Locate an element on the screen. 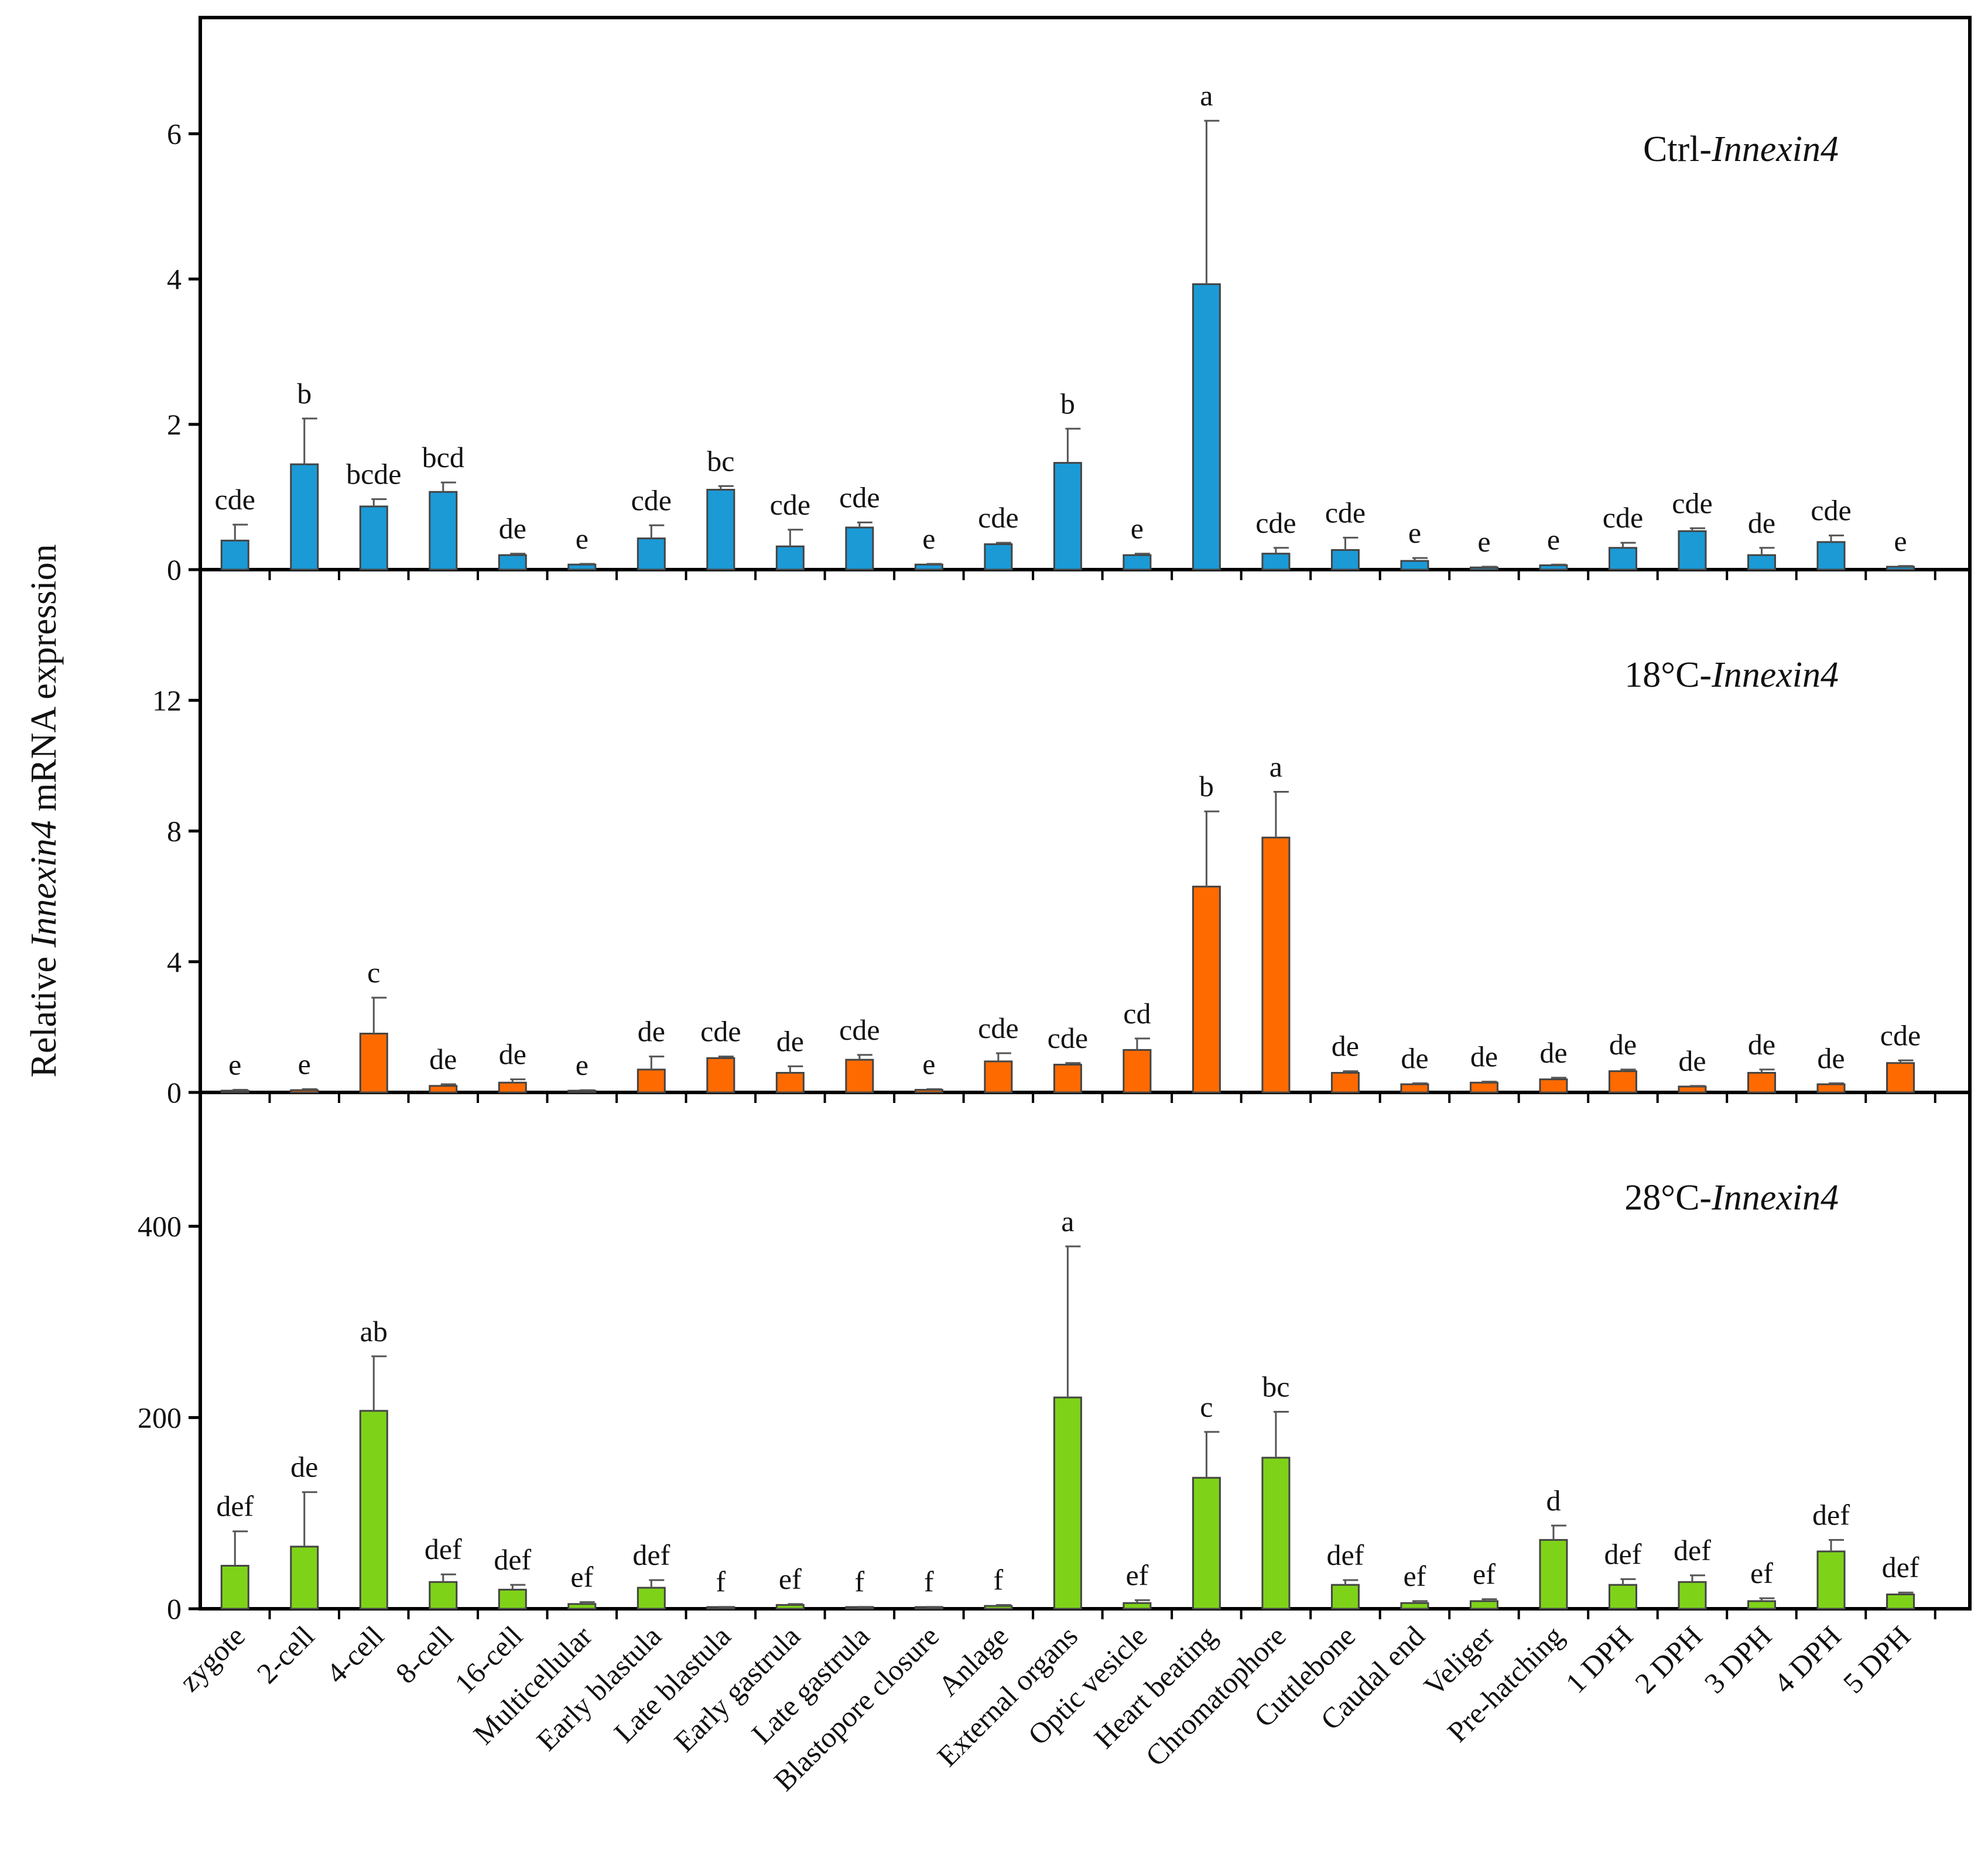 Image resolution: width=1988 pixels, height=1857 pixels. panel-0-sig-label-19: e is located at coordinates (1553, 539).